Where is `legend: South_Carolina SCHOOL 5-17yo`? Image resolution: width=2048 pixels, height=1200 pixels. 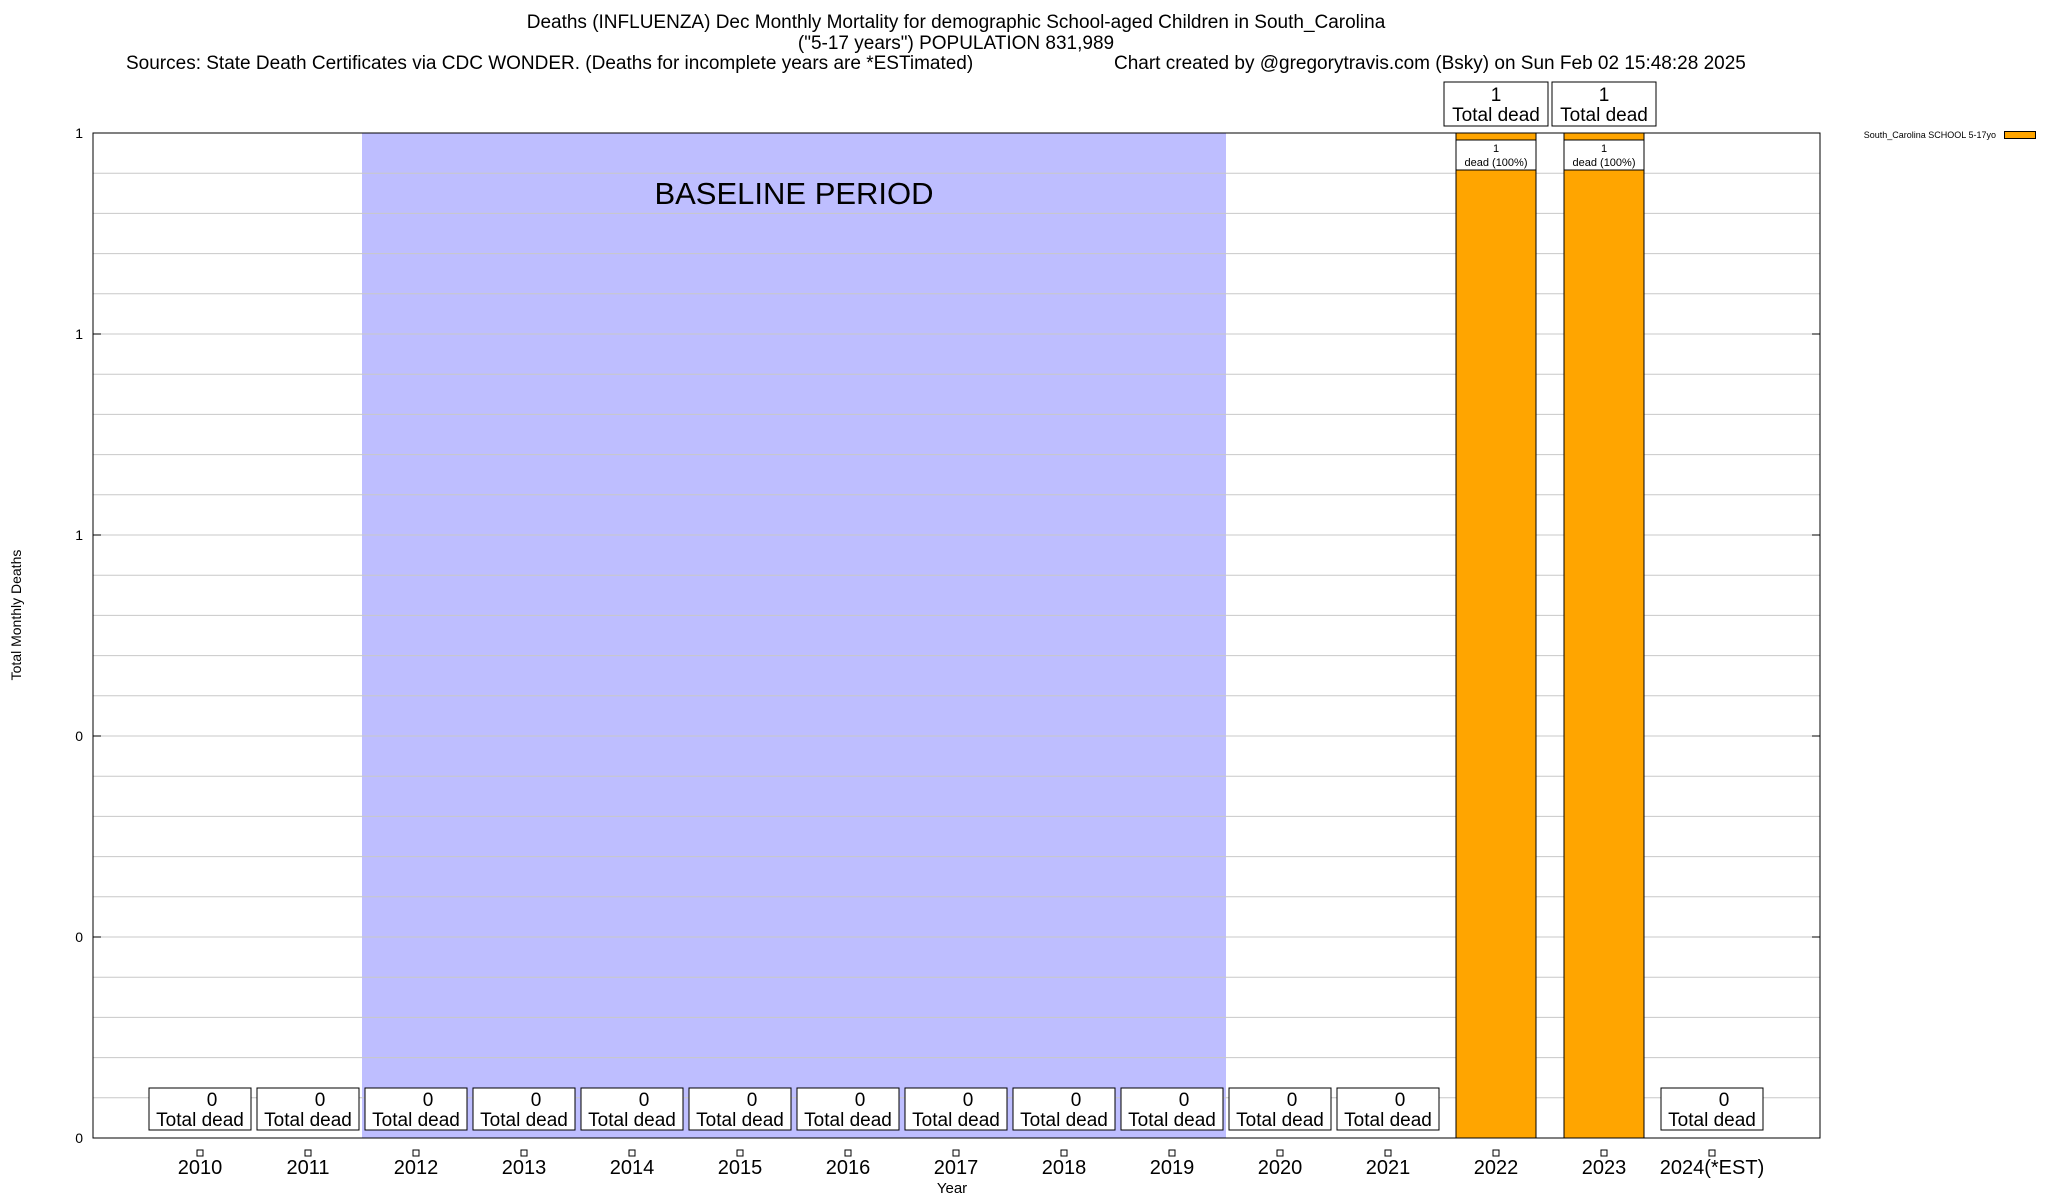
legend: South_Carolina SCHOOL 5-17yo is located at coordinates (1950, 135).